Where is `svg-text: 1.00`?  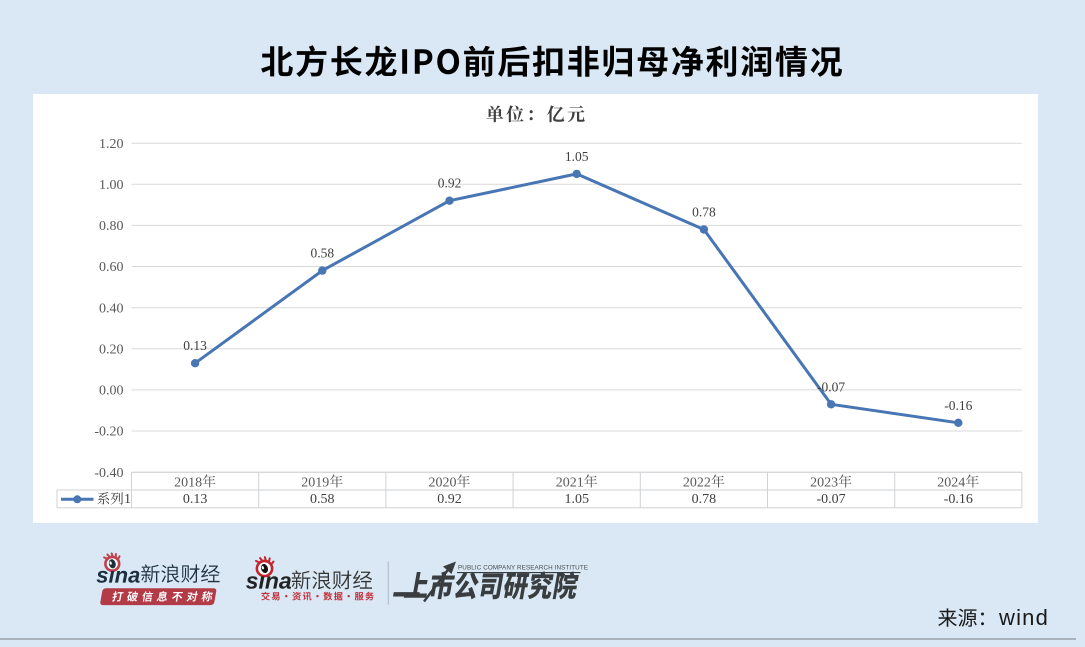 svg-text: 1.00 is located at coordinates (111, 185).